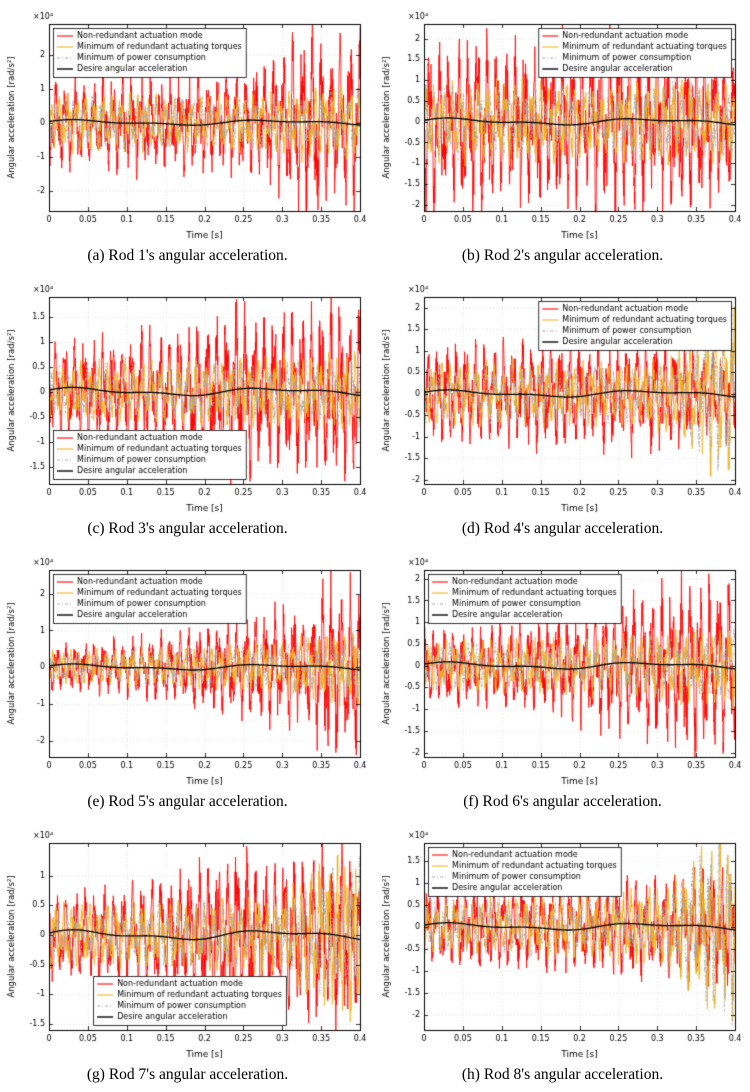  I want to click on figure-caption-h: (h) Rod 8's angular acceleration., so click(562, 1074).